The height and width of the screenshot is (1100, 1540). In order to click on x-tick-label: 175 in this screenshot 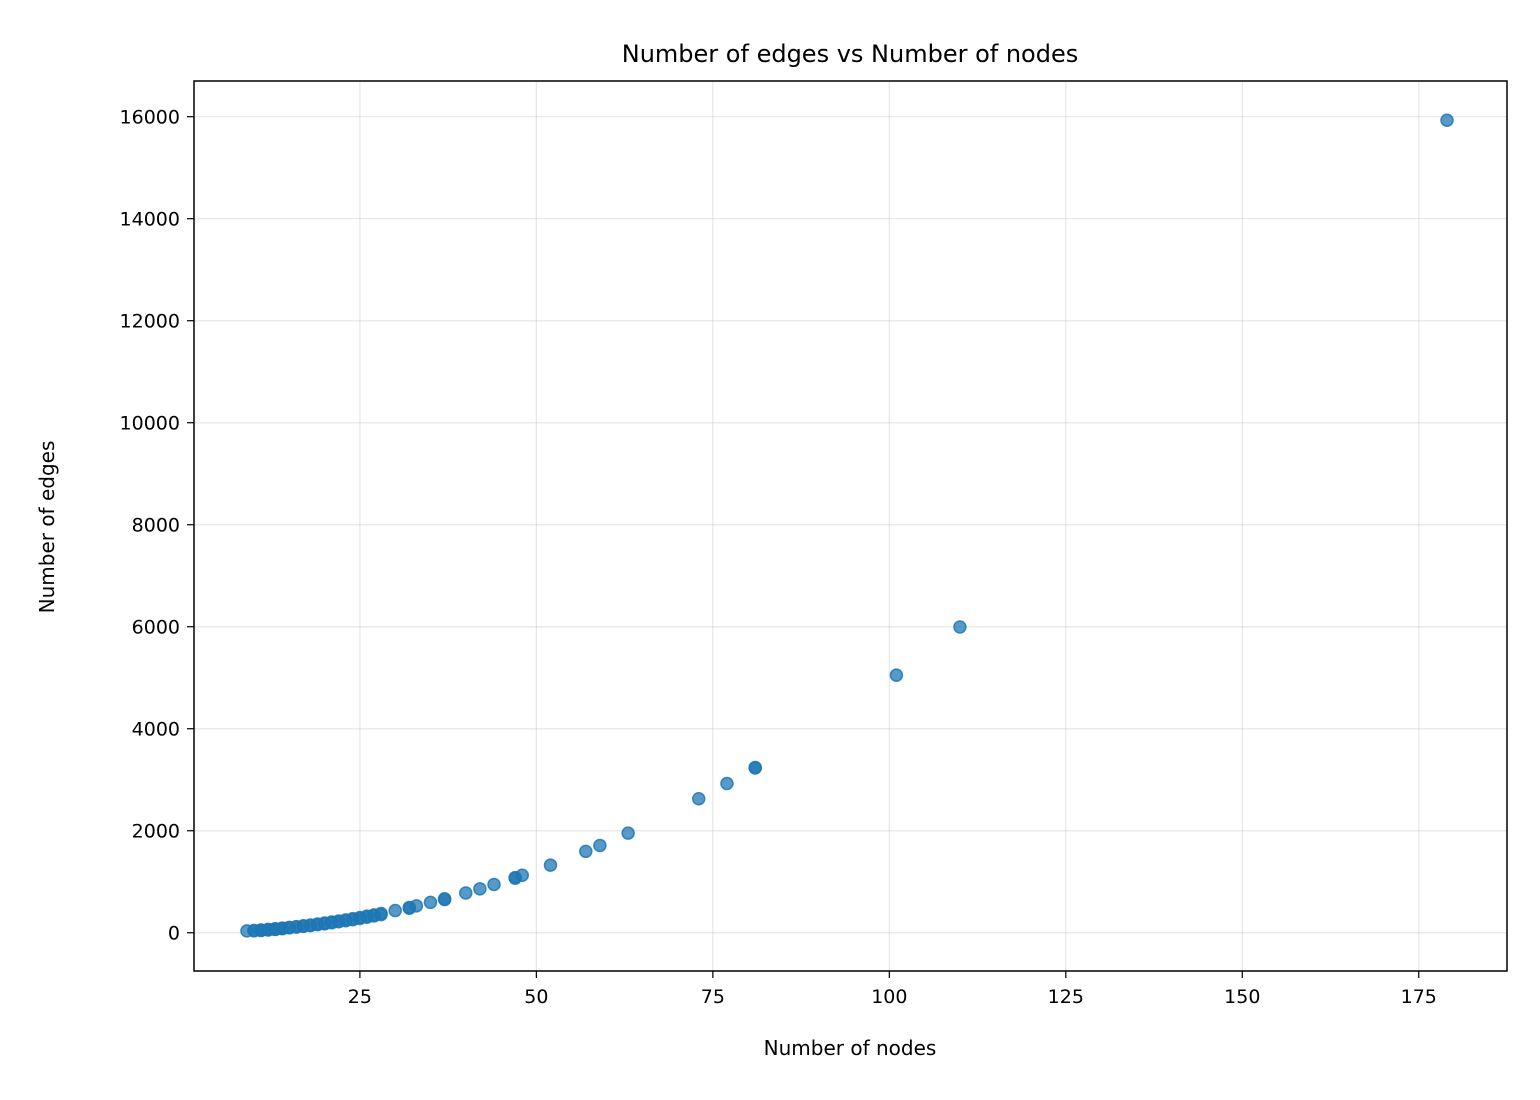, I will do `click(1419, 997)`.